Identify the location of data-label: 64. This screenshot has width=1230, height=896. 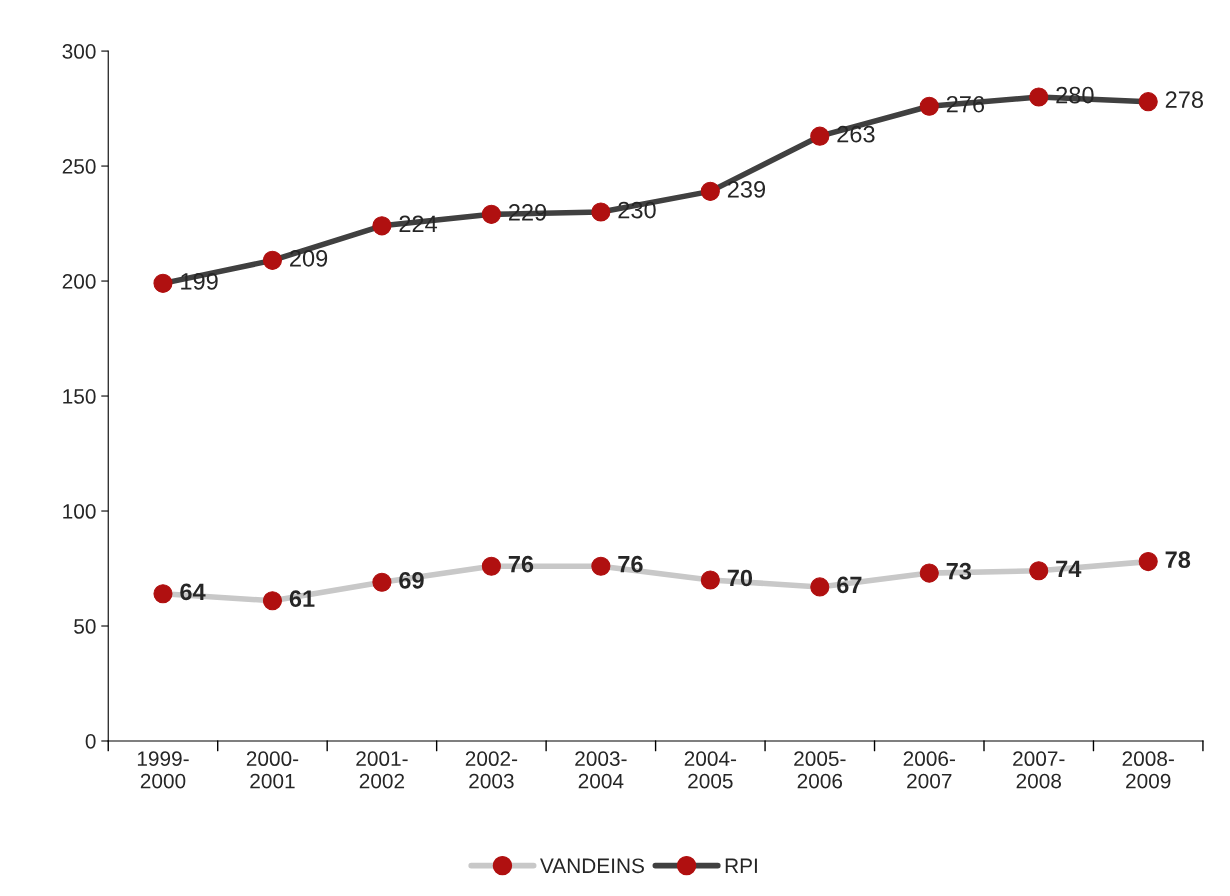
(193, 592).